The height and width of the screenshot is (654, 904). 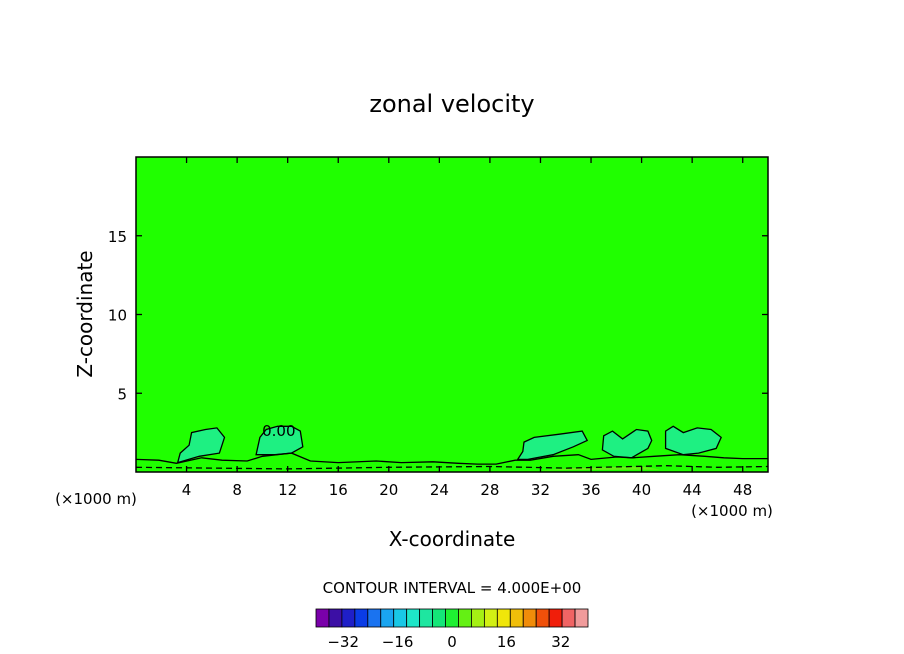 What do you see at coordinates (451, 458) in the screenshot?
I see `zero-contour-surface` at bounding box center [451, 458].